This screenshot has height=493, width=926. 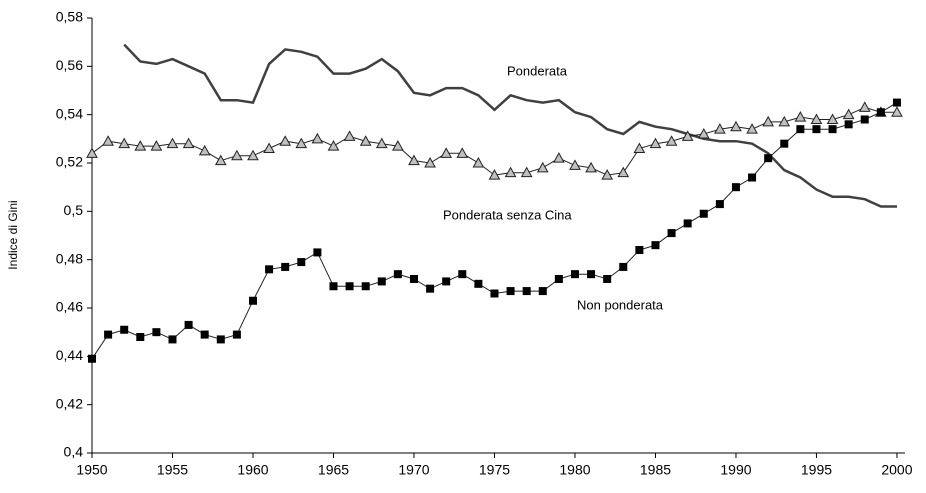 What do you see at coordinates (172, 470) in the screenshot?
I see `x-tick-label: 1955` at bounding box center [172, 470].